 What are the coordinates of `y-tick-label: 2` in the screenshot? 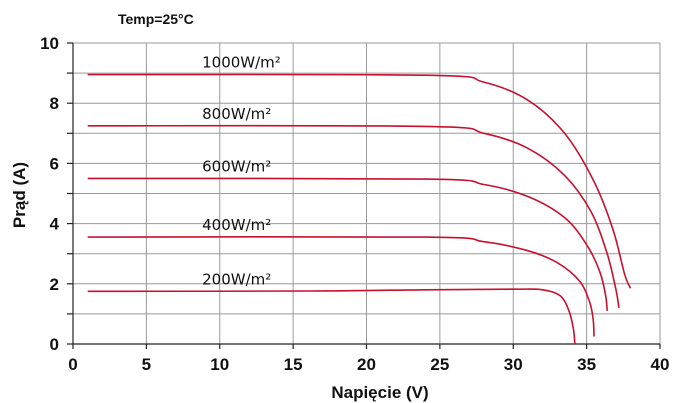 It's located at (54, 284).